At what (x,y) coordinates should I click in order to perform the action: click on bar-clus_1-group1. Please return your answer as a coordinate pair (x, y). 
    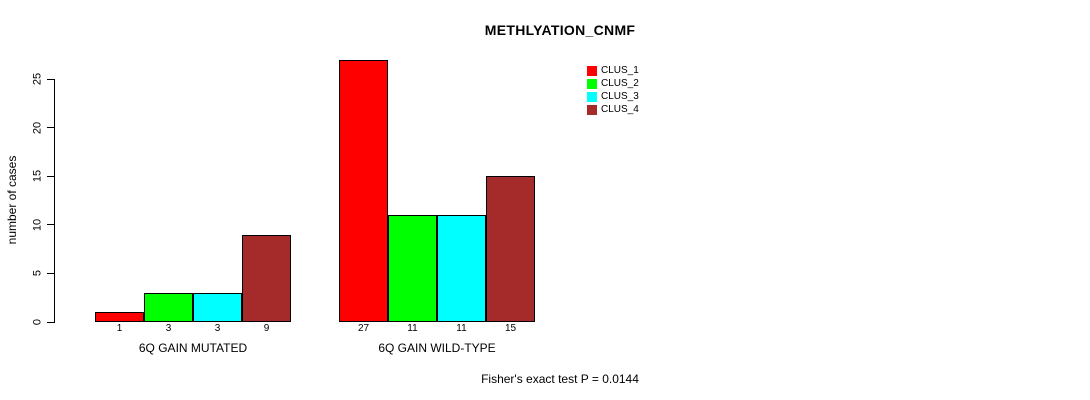
    Looking at the image, I should click on (119, 317).